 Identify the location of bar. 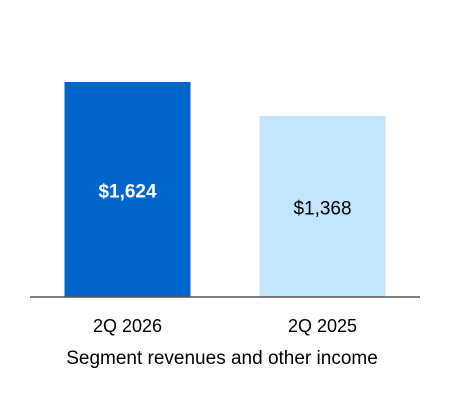
(322, 206).